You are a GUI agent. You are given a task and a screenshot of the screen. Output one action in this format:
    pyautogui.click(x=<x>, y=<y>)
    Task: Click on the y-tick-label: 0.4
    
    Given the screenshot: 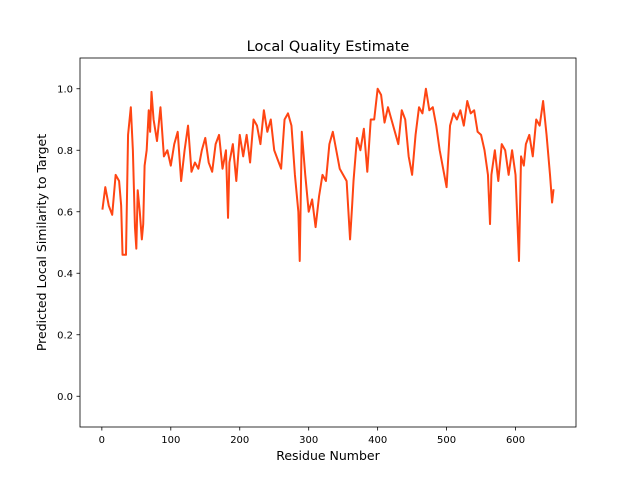 What is the action you would take?
    pyautogui.click(x=65, y=274)
    